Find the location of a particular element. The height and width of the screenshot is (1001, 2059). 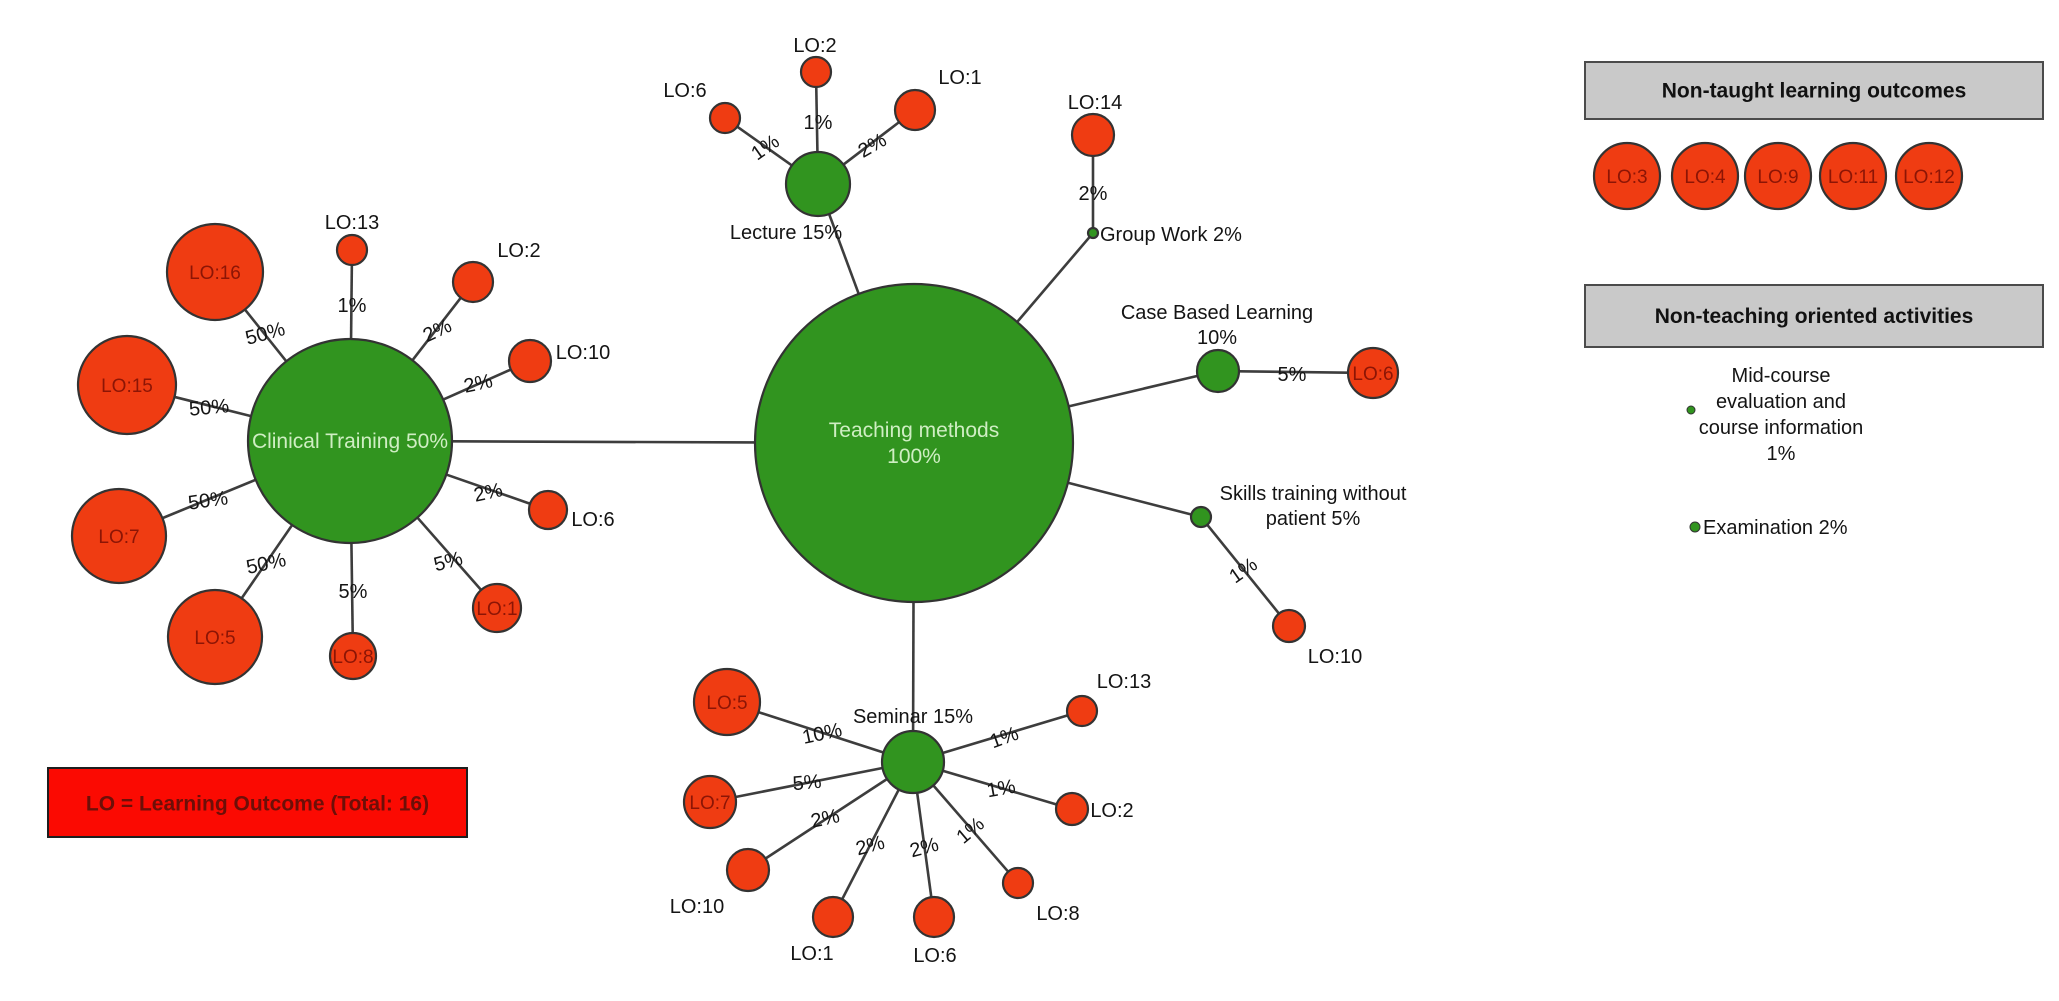

node-label-se2: LO:2 is located at coordinates (1111, 811).